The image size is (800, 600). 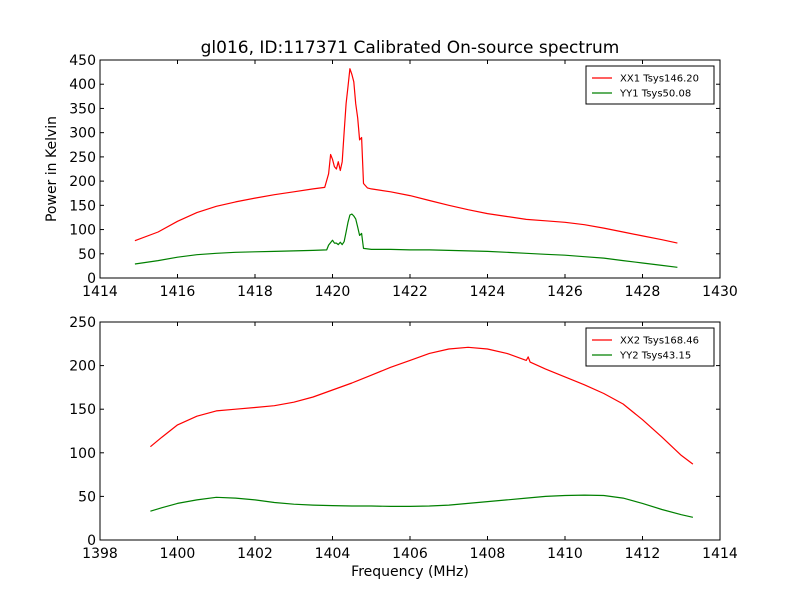 What do you see at coordinates (643, 554) in the screenshot?
I see `x-tick-label: 1412` at bounding box center [643, 554].